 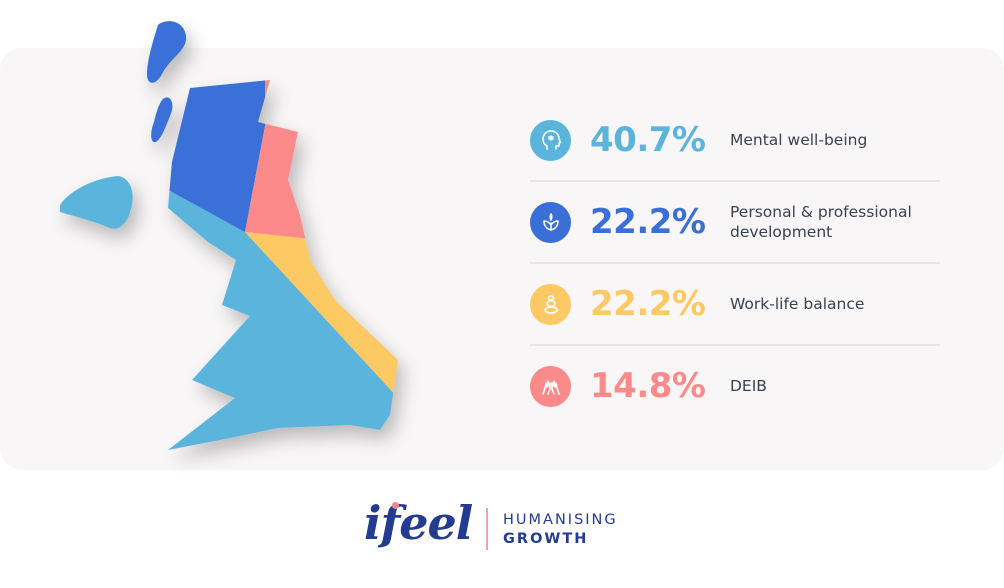 What do you see at coordinates (216, 156) in the screenshot?
I see `slice-personal-development` at bounding box center [216, 156].